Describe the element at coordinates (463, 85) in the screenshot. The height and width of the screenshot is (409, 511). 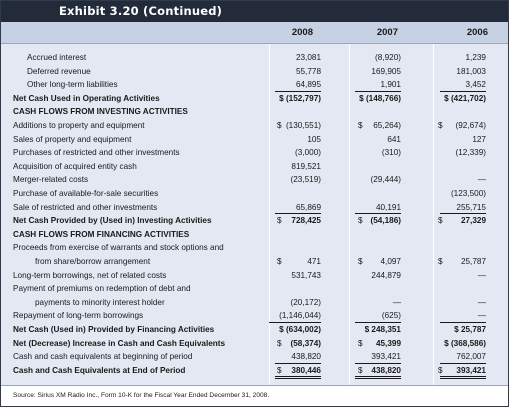
I see `value-2006: 3,452` at that location.